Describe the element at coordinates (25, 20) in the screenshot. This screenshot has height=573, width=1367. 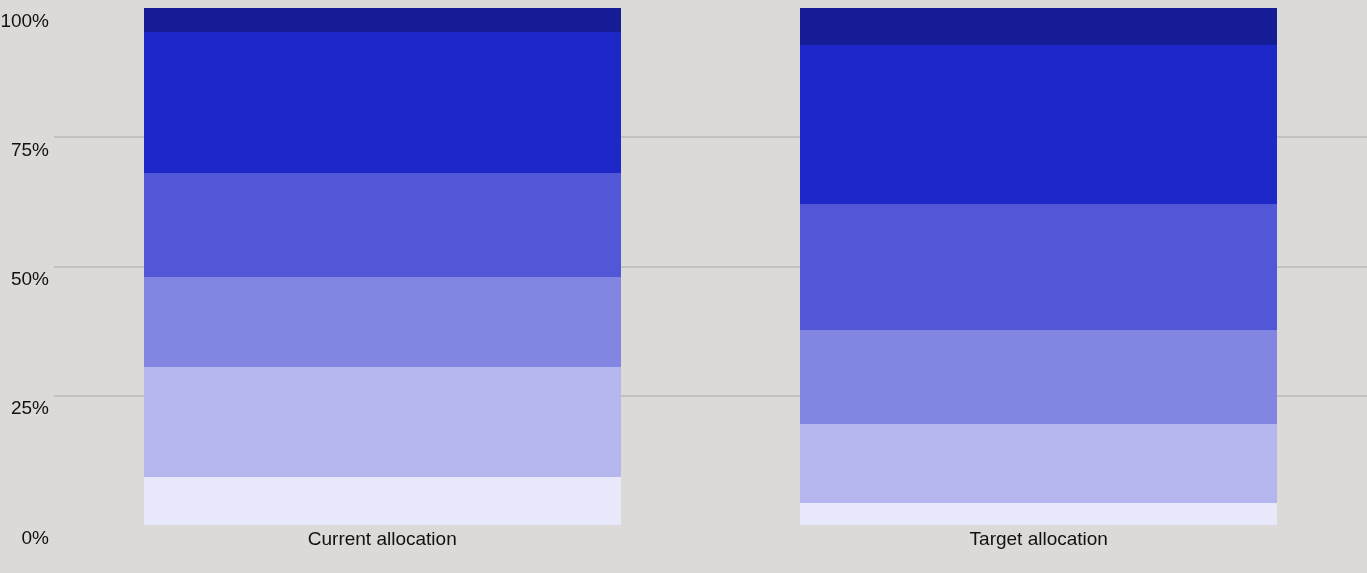
I see `y-tick-label: 100%` at that location.